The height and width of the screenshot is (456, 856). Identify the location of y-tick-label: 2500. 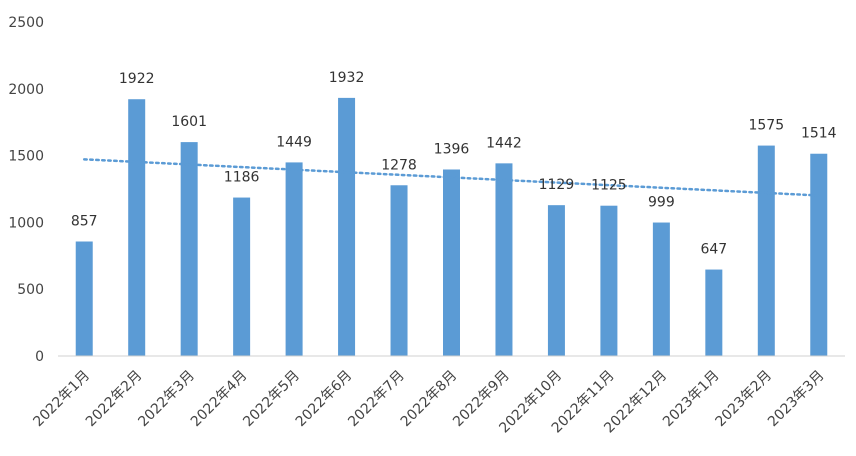
(26, 23).